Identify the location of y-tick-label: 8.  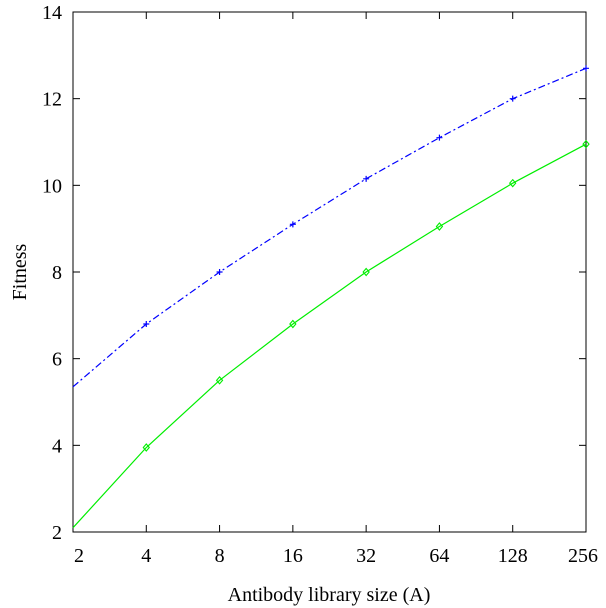
(57, 273).